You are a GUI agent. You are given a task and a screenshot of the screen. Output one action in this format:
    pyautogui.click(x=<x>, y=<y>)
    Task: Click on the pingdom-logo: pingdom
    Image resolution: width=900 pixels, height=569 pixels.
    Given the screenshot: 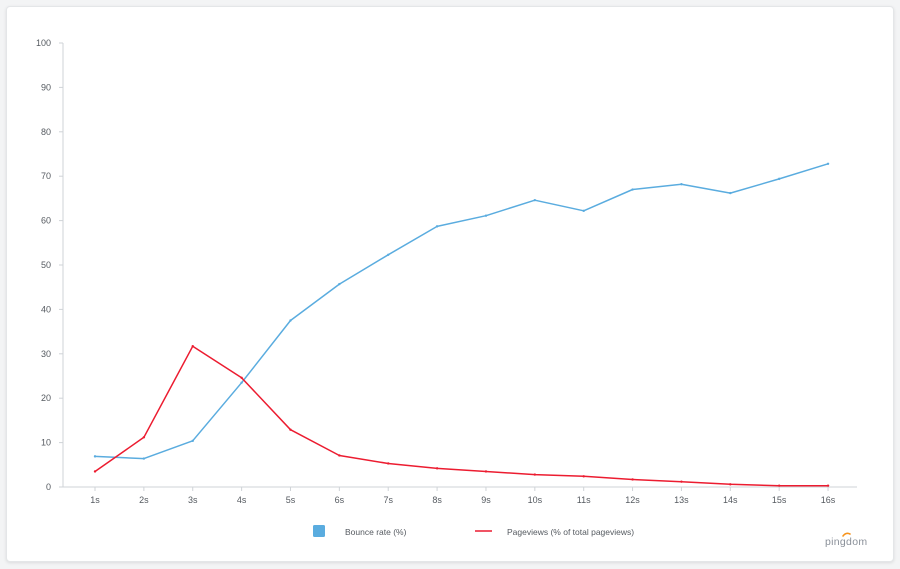 What is the action you would take?
    pyautogui.click(x=846, y=540)
    